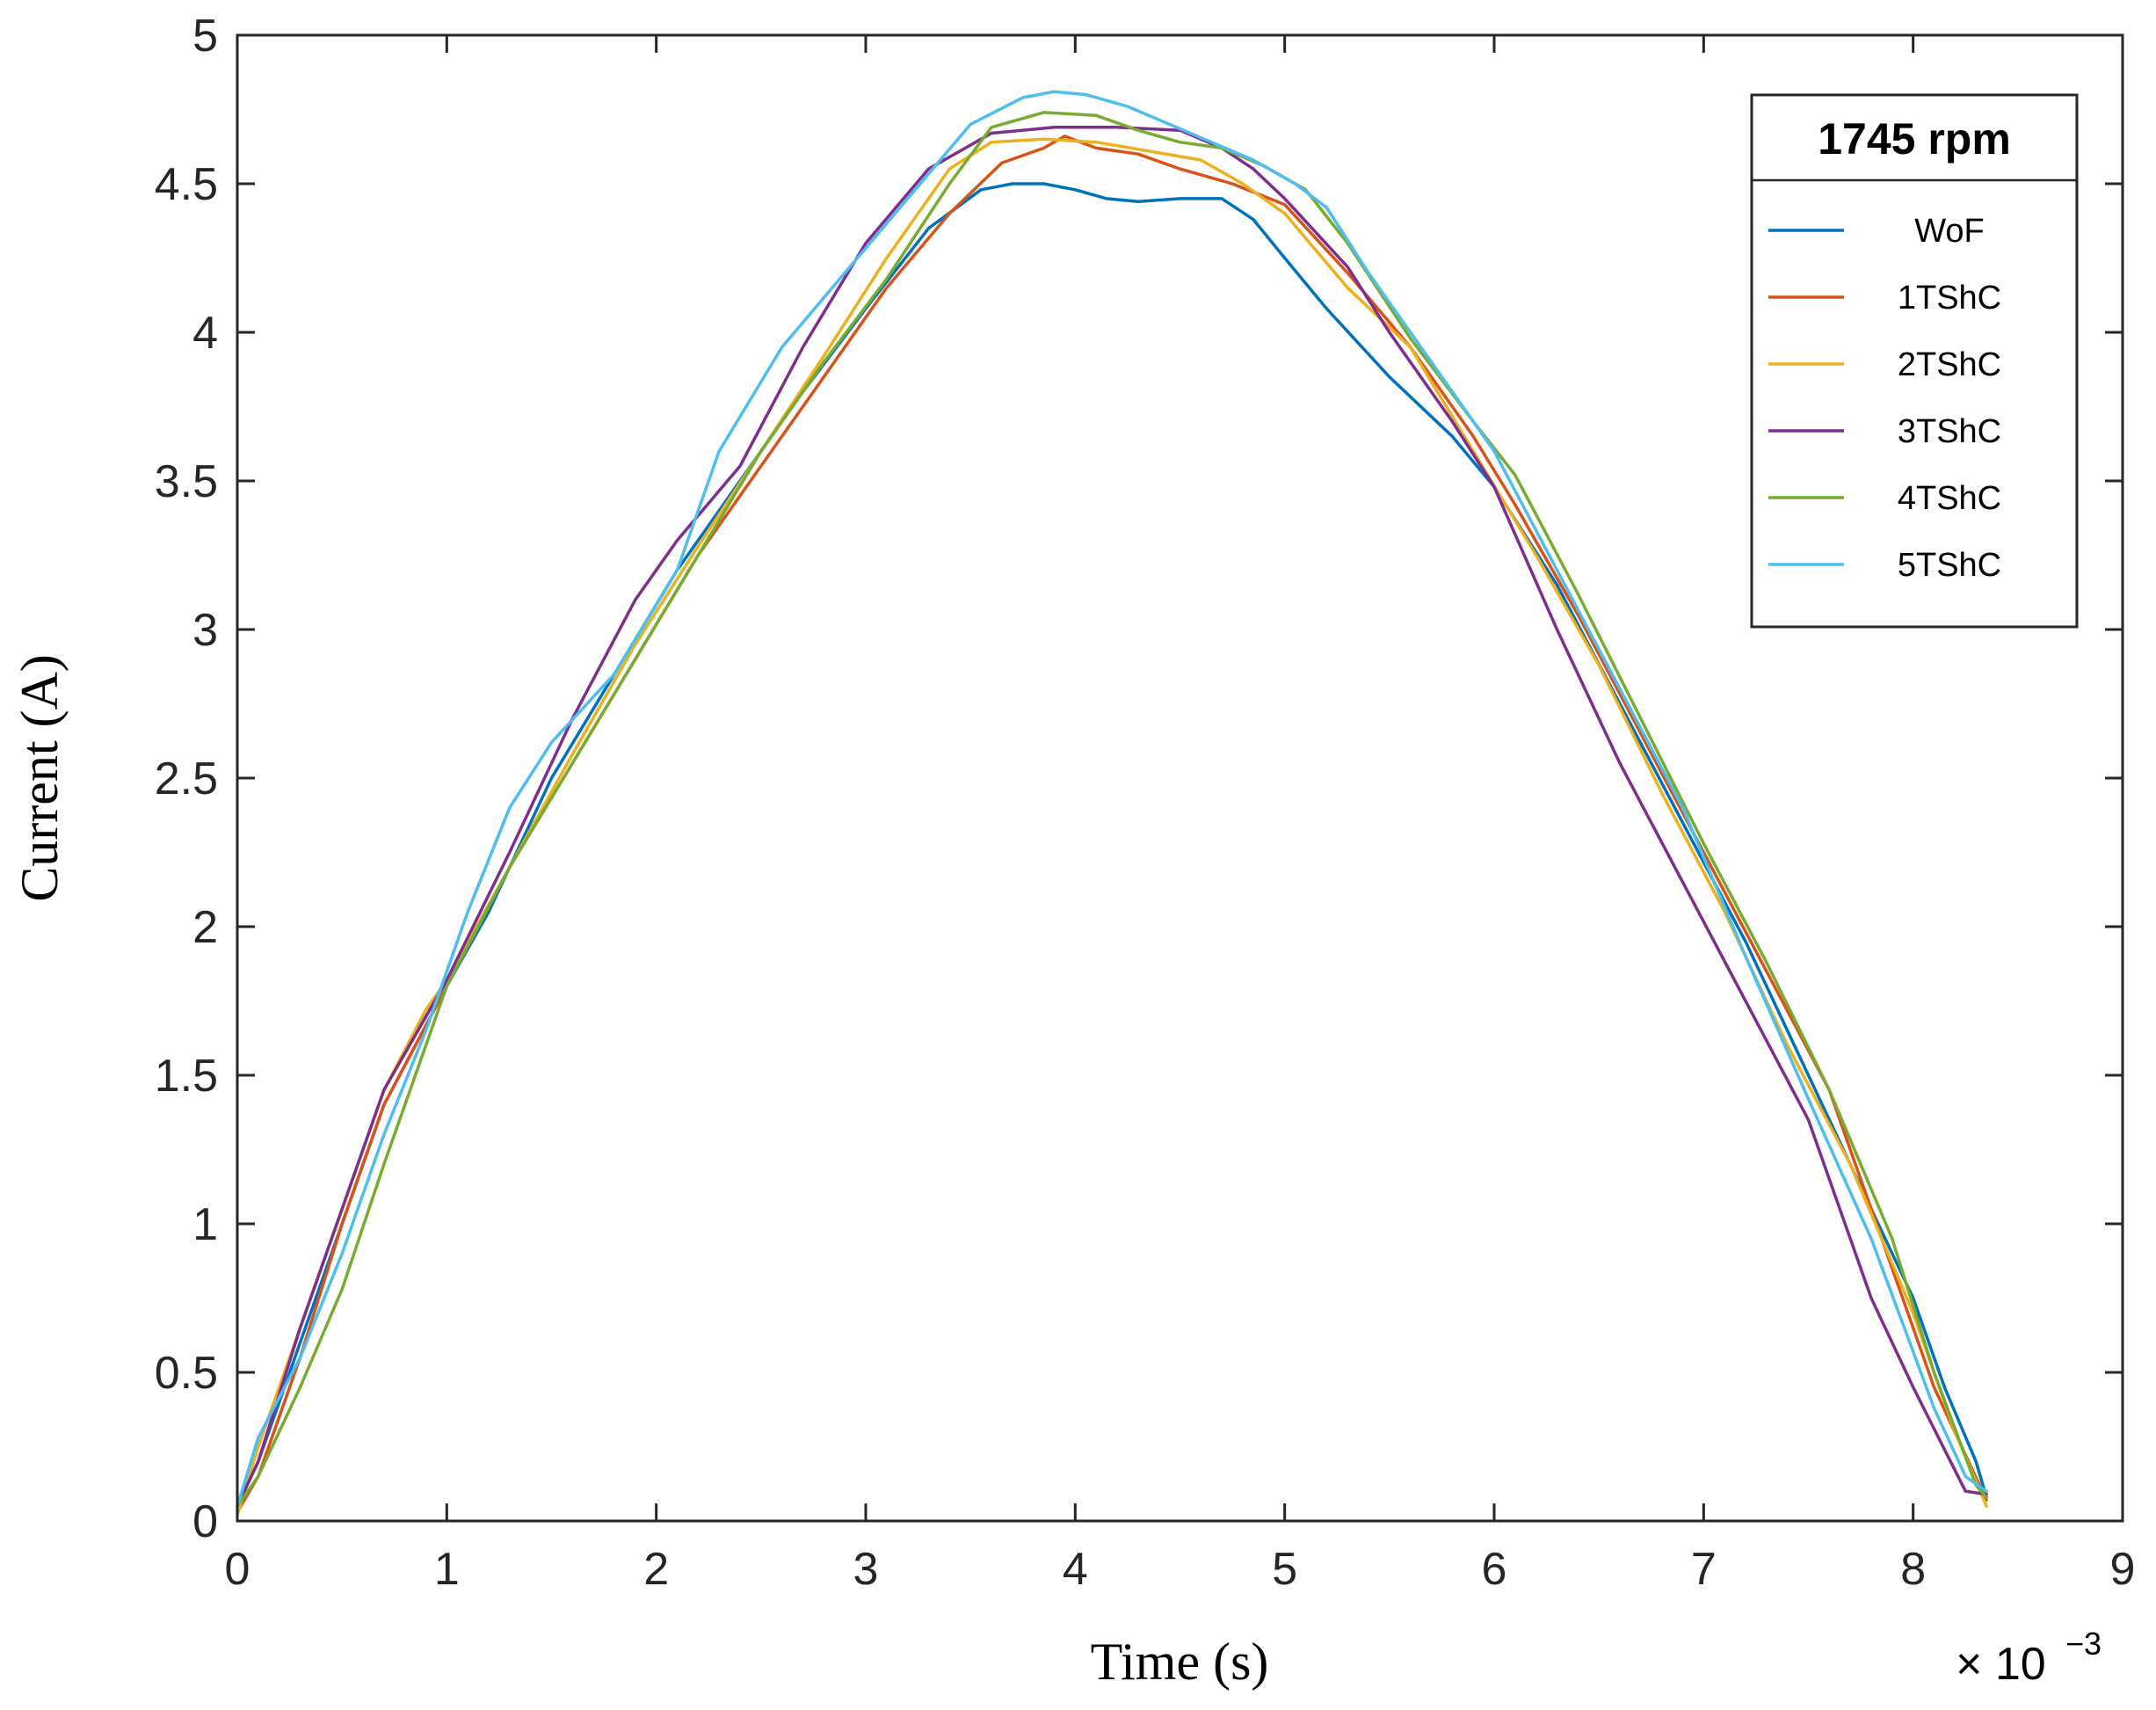 This screenshot has width=2156, height=1710. Describe the element at coordinates (1885, 398) in the screenshot. I see `legend-items: WoF 1TShC 2TShC 3TShC 4TShC 5TShC` at that location.